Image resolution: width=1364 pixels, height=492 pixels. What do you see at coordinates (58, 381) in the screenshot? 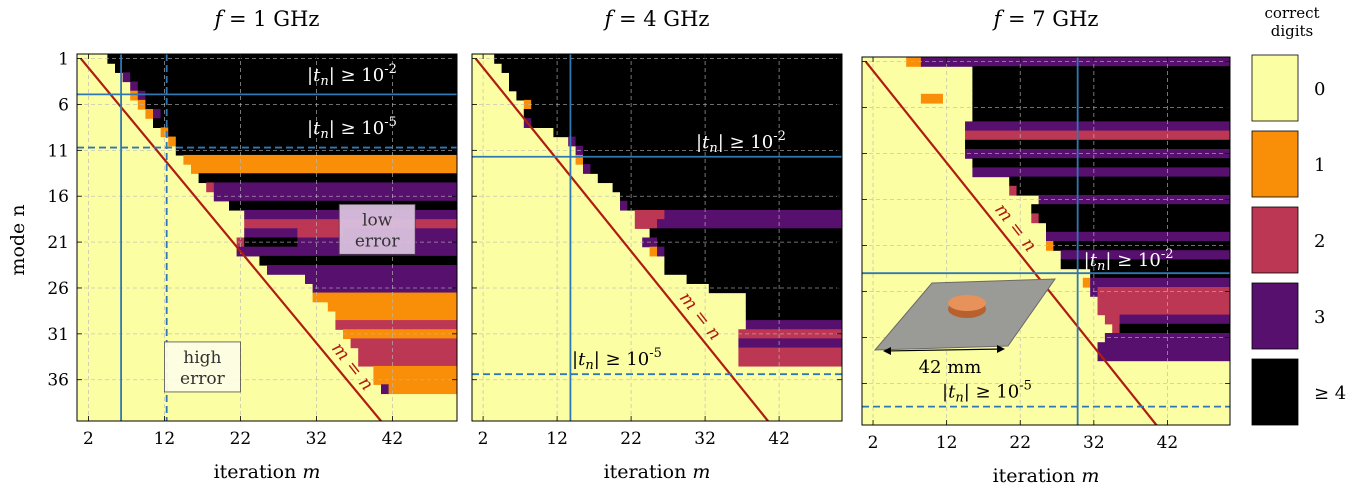
I see `y-tick-label: 36` at bounding box center [58, 381].